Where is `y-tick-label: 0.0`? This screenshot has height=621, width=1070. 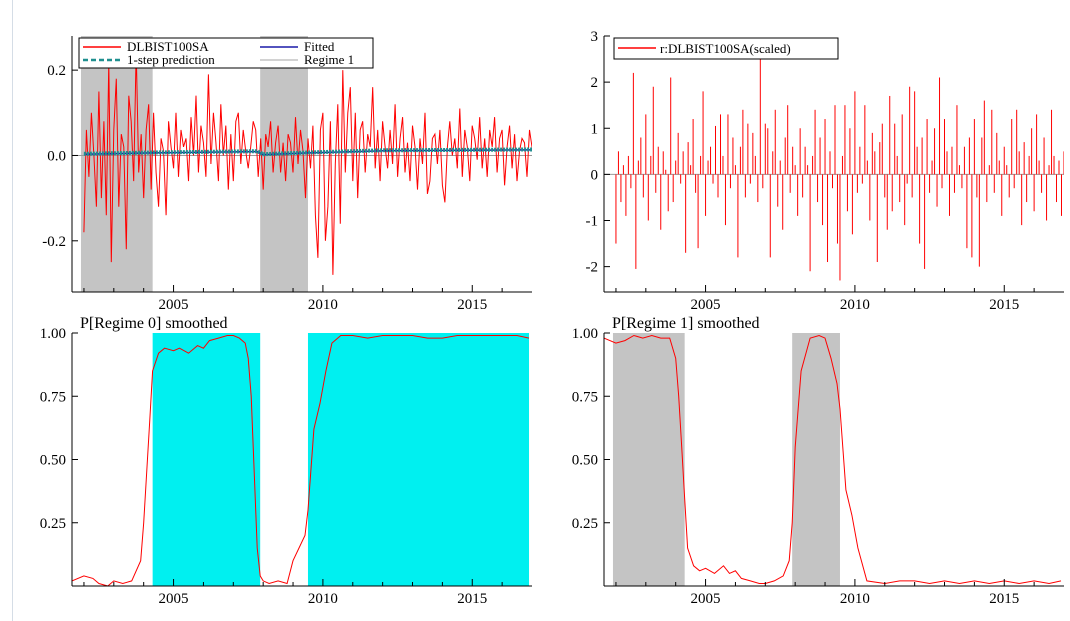 y-tick-label: 0.0 is located at coordinates (56, 156).